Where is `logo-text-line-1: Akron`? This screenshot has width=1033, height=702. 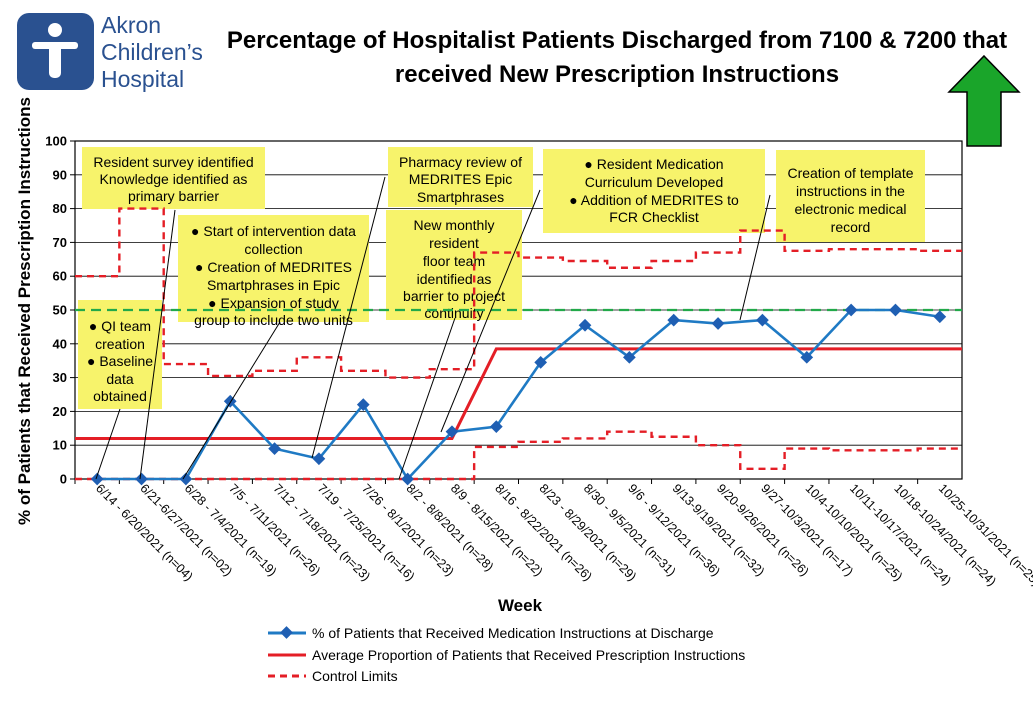
logo-text-line-1: Akron is located at coordinates (131, 25).